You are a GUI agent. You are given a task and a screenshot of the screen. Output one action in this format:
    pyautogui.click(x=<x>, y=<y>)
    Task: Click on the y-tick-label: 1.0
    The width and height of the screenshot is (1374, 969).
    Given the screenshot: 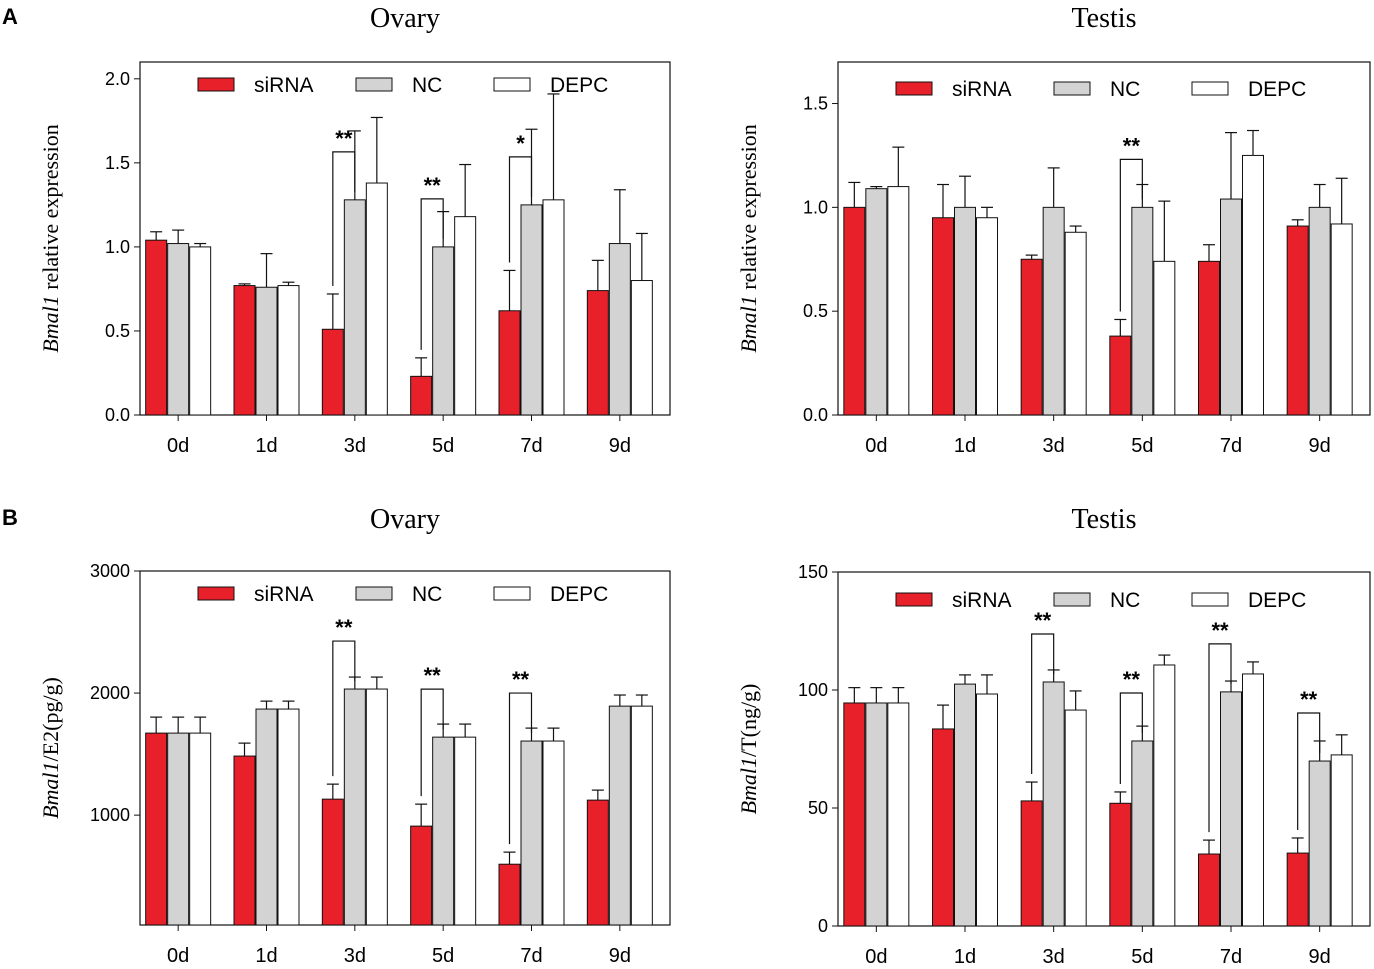 What is the action you would take?
    pyautogui.click(x=815, y=207)
    